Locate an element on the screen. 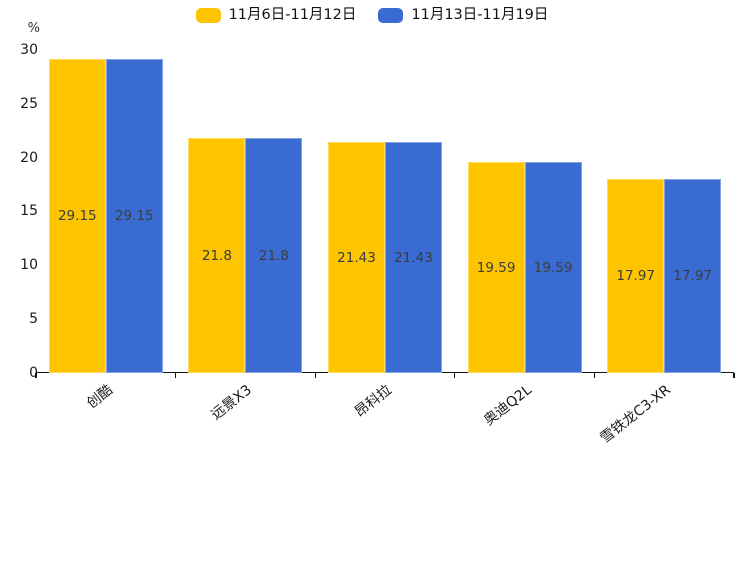 This screenshot has width=744, height=580. bar-series1-远景X3: 21.8 is located at coordinates (217, 255).